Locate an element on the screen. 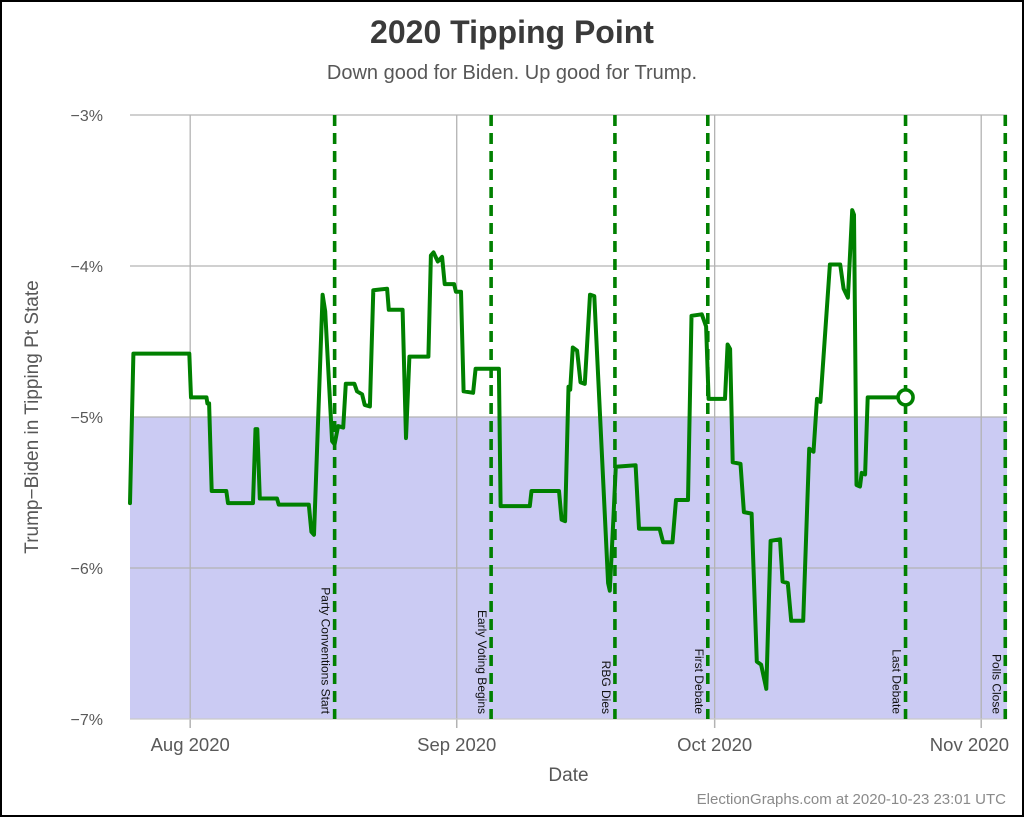  event-label: Party Conventions Start is located at coordinates (326, 650).